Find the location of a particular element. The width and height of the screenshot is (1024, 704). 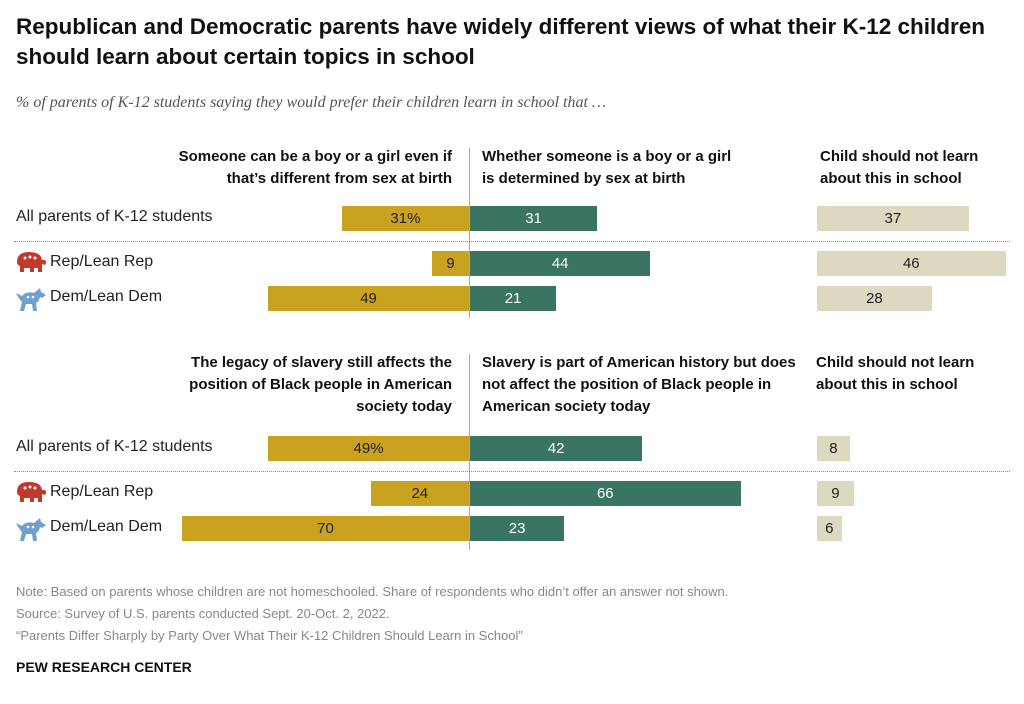

bar-left: 70 is located at coordinates (325, 528).